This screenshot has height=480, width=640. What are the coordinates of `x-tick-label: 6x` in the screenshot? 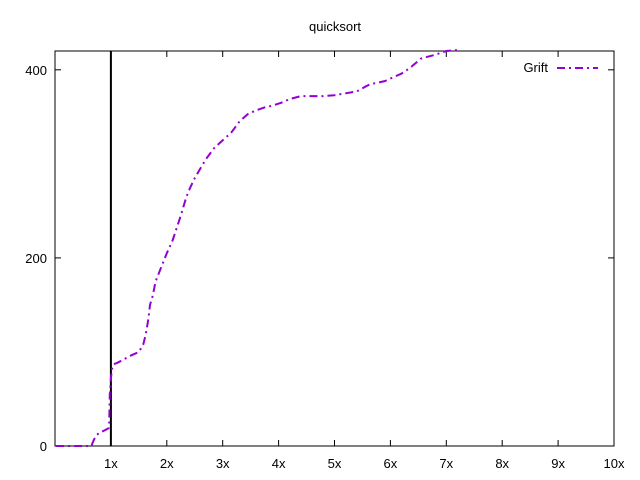 It's located at (391, 463).